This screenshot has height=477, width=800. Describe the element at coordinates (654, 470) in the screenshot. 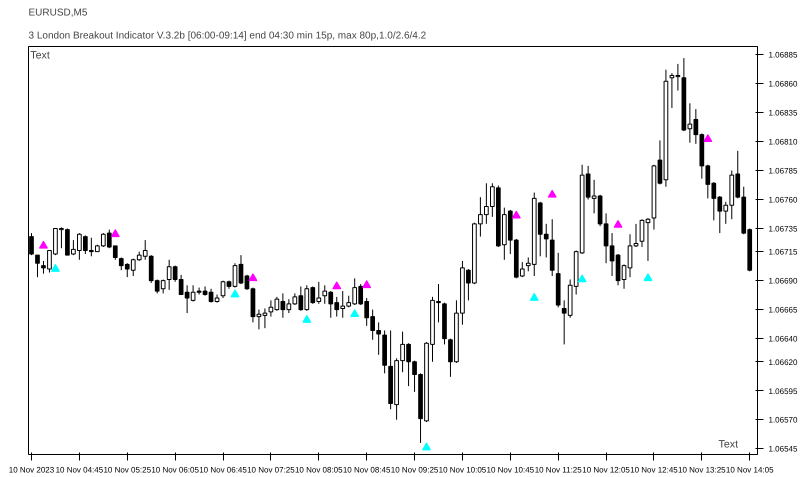

I see `x-tick-label: 10 Nov 12:45` at that location.